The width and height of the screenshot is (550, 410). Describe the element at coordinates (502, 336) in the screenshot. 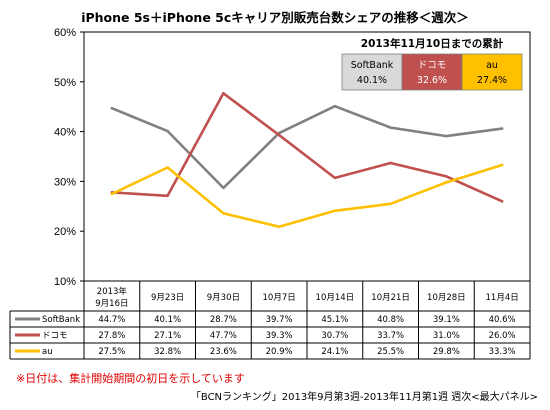

I see `data-label: 26.0%` at that location.